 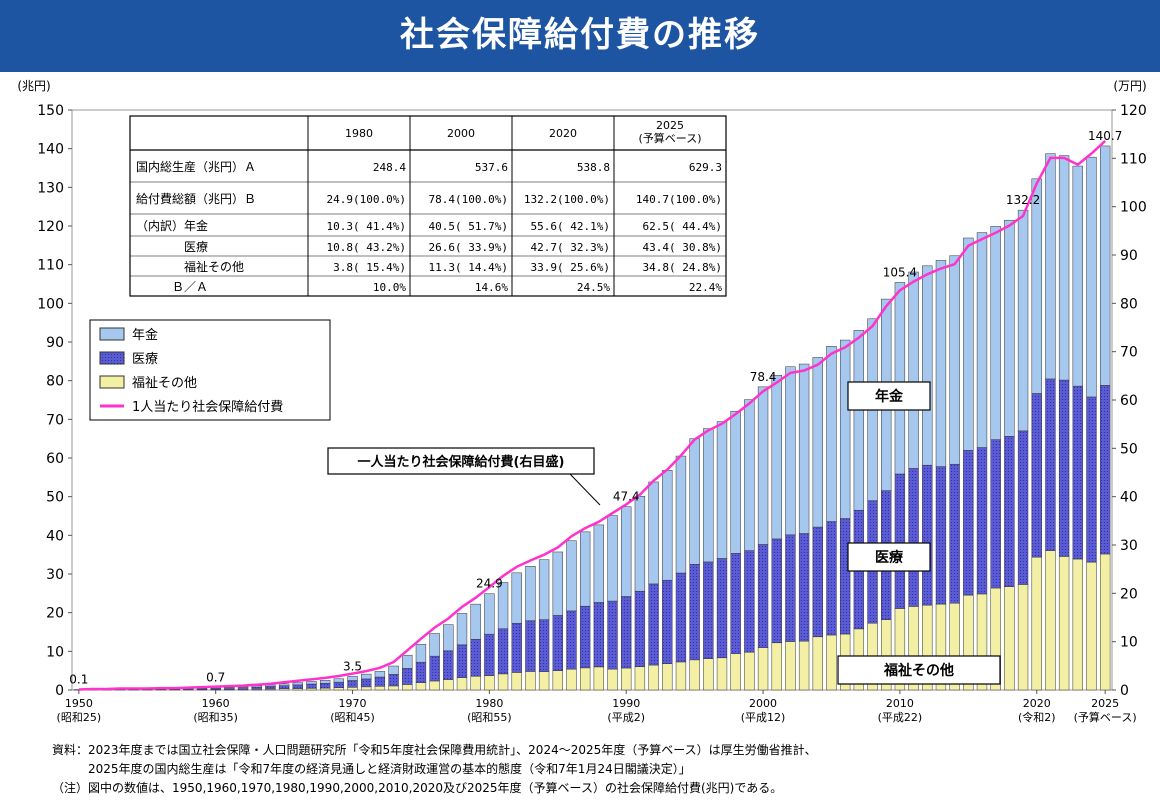 I want to click on value-label: 140.7, so click(x=1105, y=136).